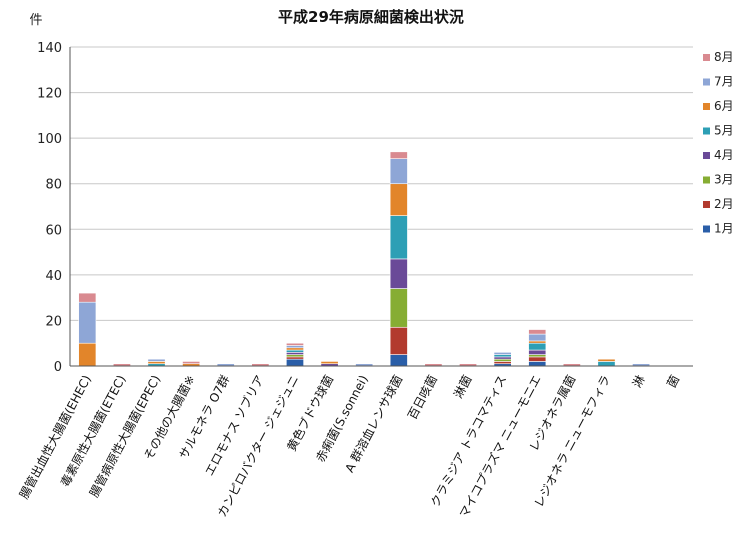 This screenshot has width=742, height=540. What do you see at coordinates (463, 387) in the screenshot?
I see `category-label: 淋菌` at bounding box center [463, 387].